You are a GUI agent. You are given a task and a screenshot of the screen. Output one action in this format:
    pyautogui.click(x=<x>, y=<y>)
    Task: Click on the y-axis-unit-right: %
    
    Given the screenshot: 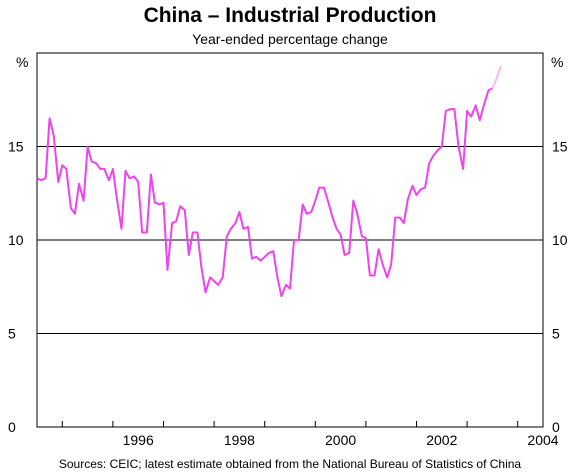 What is the action you would take?
    pyautogui.click(x=557, y=62)
    